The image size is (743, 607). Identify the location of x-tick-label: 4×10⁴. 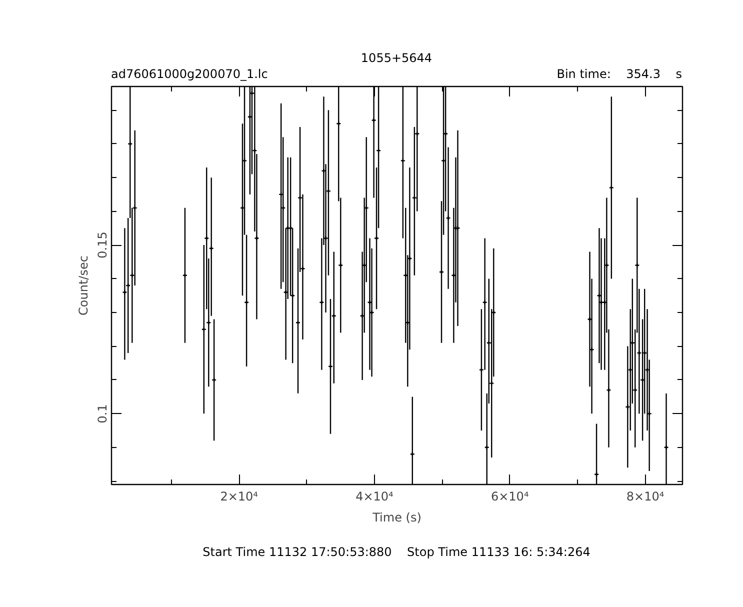
(375, 497).